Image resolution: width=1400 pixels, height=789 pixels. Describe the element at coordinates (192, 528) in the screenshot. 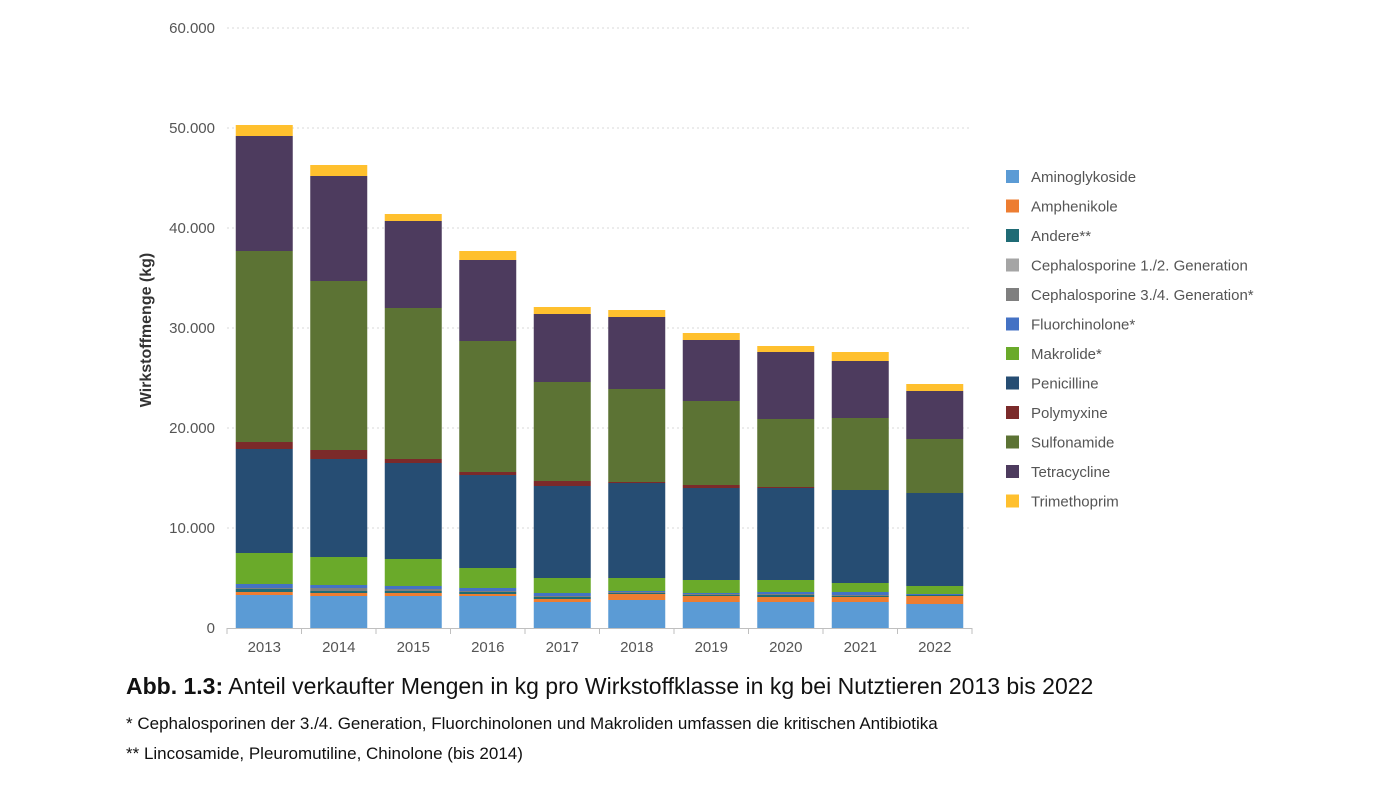

I see `y-tick-label: 10.000` at that location.